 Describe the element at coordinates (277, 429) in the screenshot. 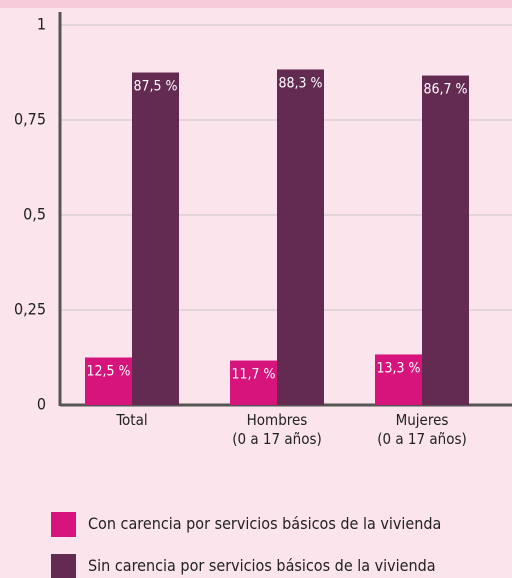

I see `x-tick-label: Hombres (0 a 17 años)` at that location.